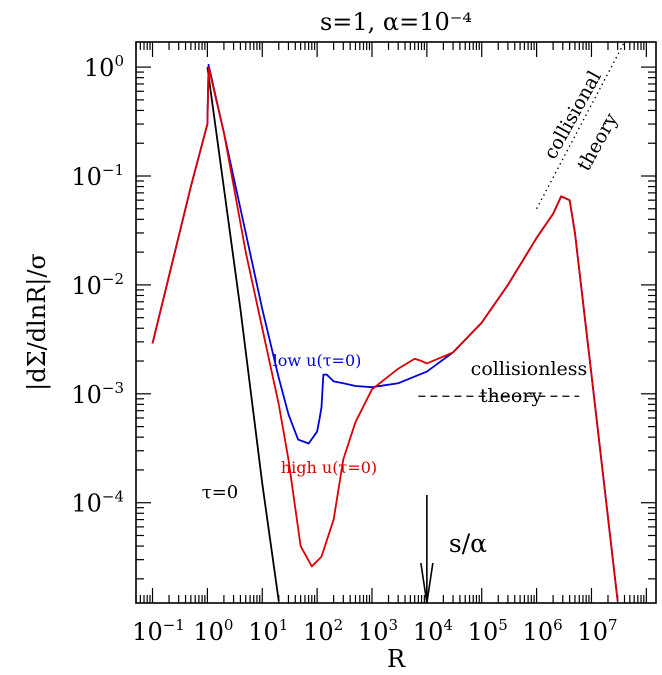 The height and width of the screenshot is (675, 662). Describe the element at coordinates (511, 396) in the screenshot. I see `annotation-collisionless-2: theory` at that location.